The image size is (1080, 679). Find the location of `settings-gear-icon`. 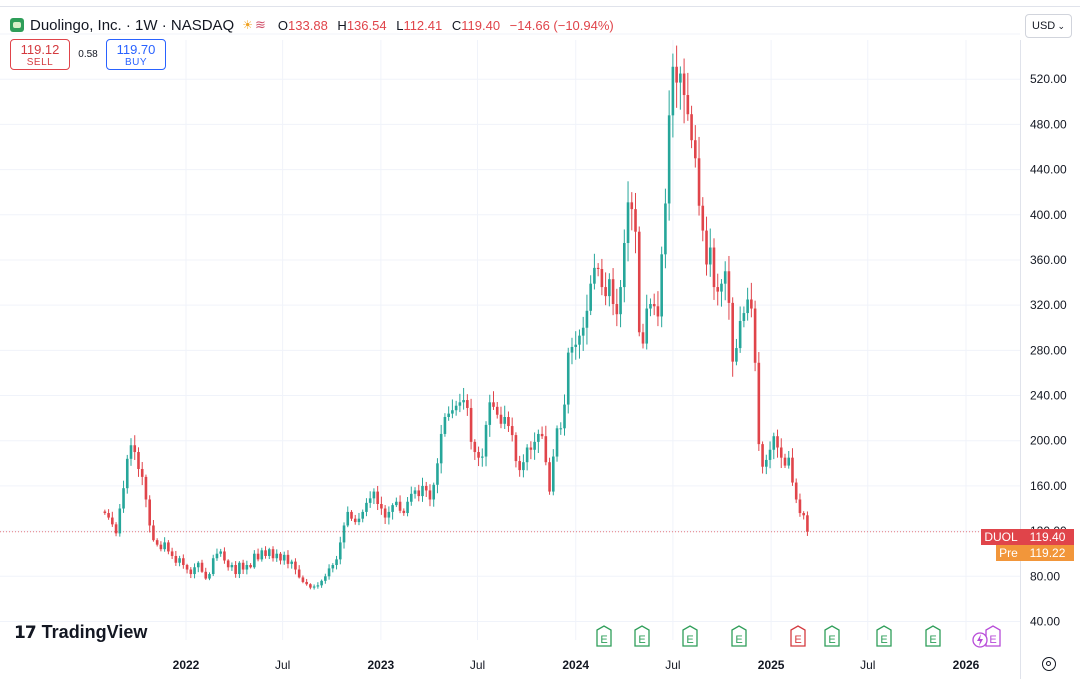

settings-gear-icon is located at coordinates (1049, 664).